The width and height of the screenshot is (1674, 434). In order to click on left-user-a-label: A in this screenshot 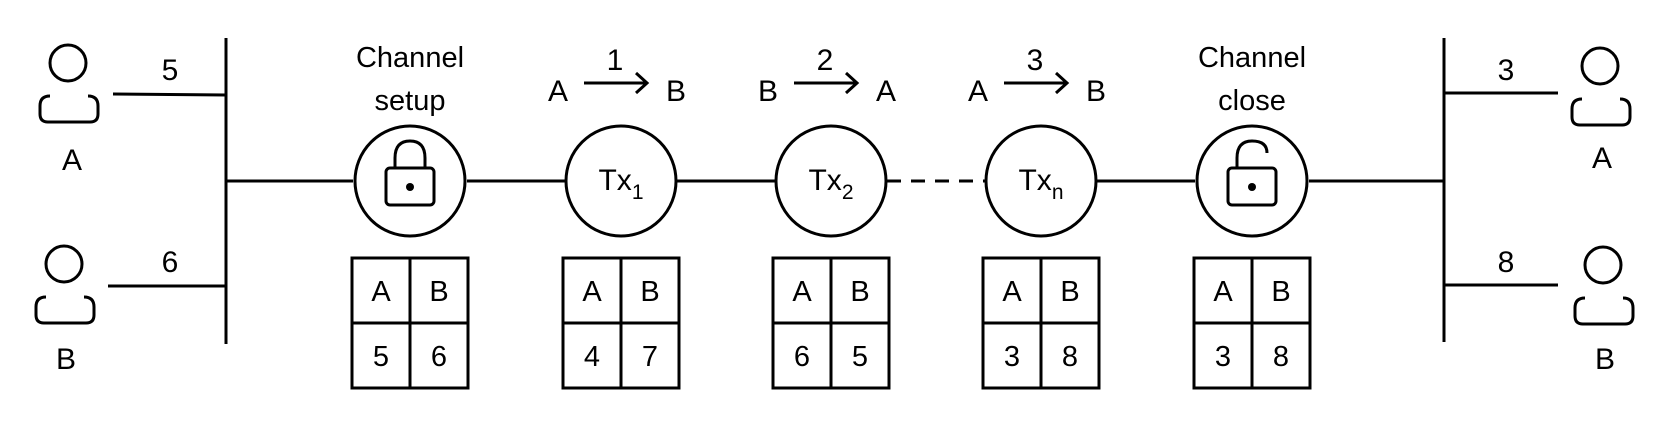, I will do `click(72, 160)`.